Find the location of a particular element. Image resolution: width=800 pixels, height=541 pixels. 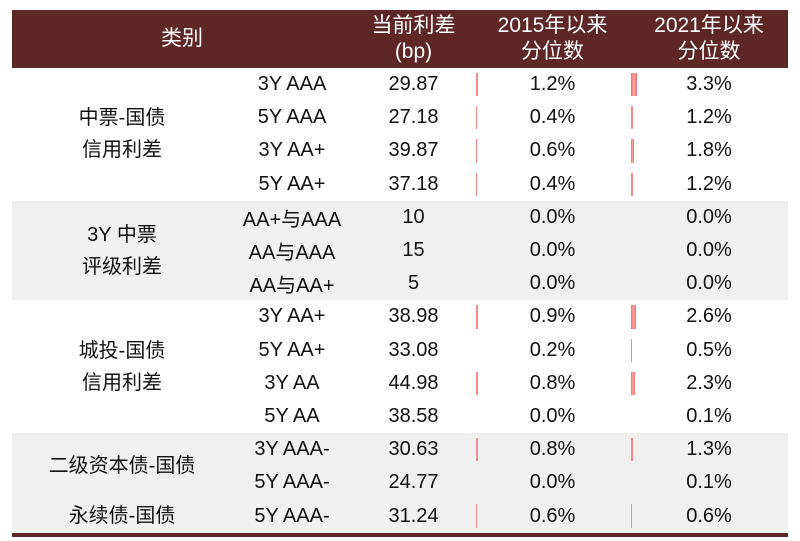

table-row: 5Y AAA- 24.77 0.0% 0.1% is located at coordinates (400, 483).